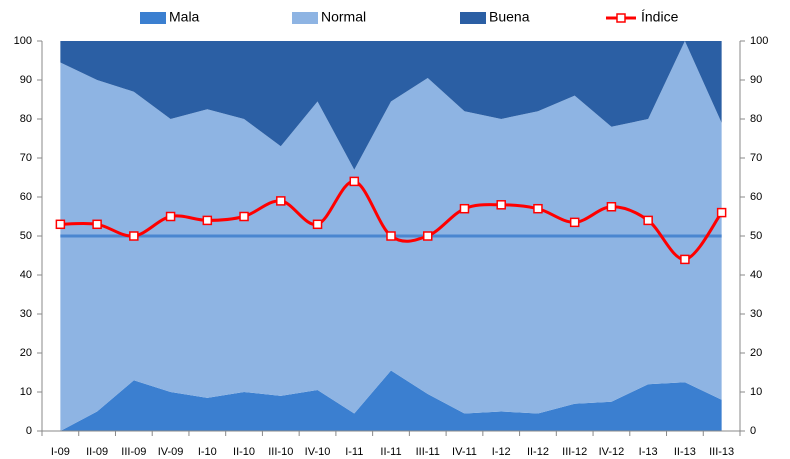 Image resolution: width=790 pixels, height=459 pixels. What do you see at coordinates (26, 392) in the screenshot?
I see `y-tick-label: 10` at bounding box center [26, 392].